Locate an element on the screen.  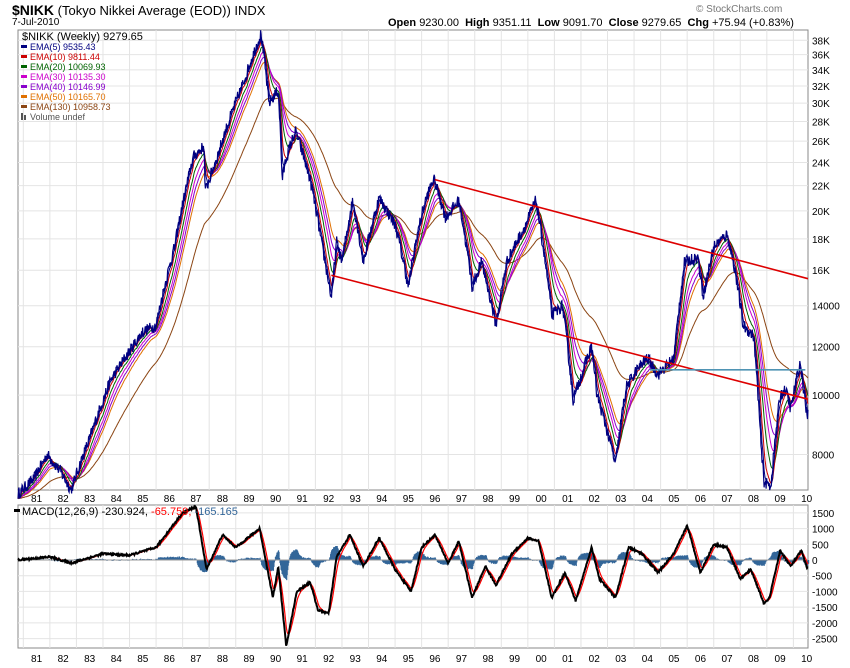
price-x-tick-label: 04 is located at coordinates (648, 499).